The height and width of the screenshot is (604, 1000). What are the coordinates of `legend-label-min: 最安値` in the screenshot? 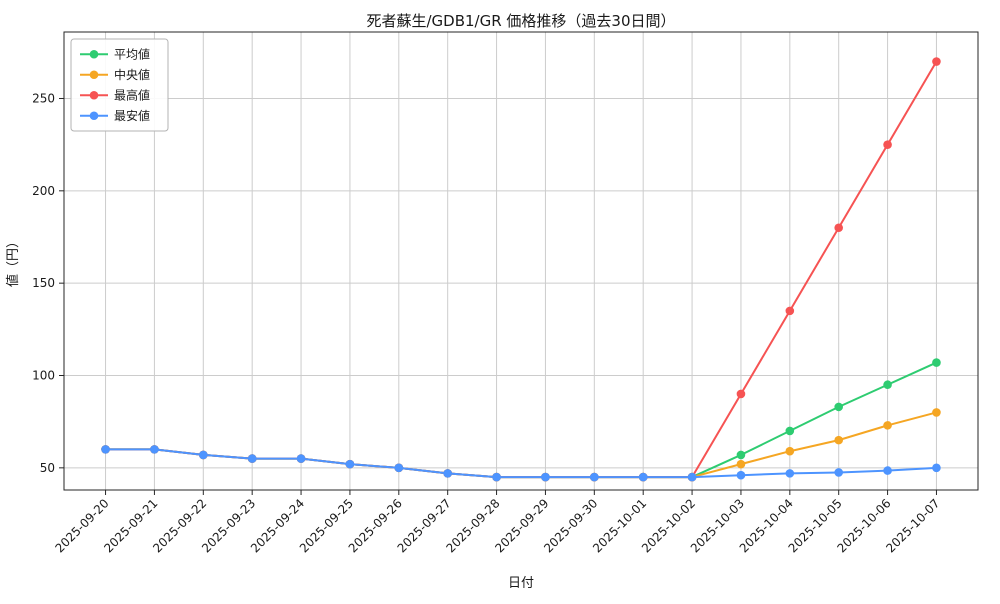 It's located at (132, 115).